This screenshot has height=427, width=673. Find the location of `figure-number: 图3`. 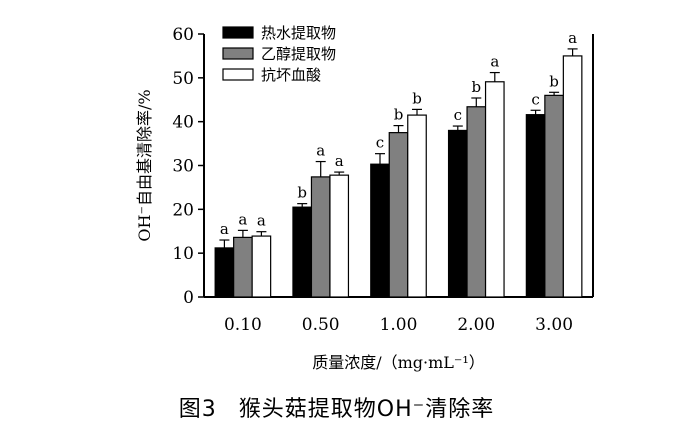

figure-number: 图3 is located at coordinates (197, 409).